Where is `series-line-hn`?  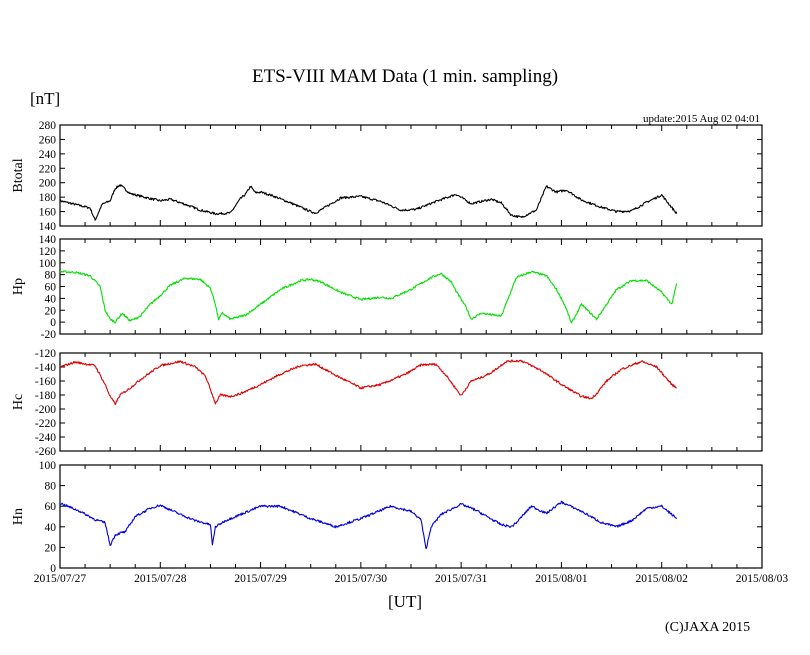 series-line-hn is located at coordinates (368, 525).